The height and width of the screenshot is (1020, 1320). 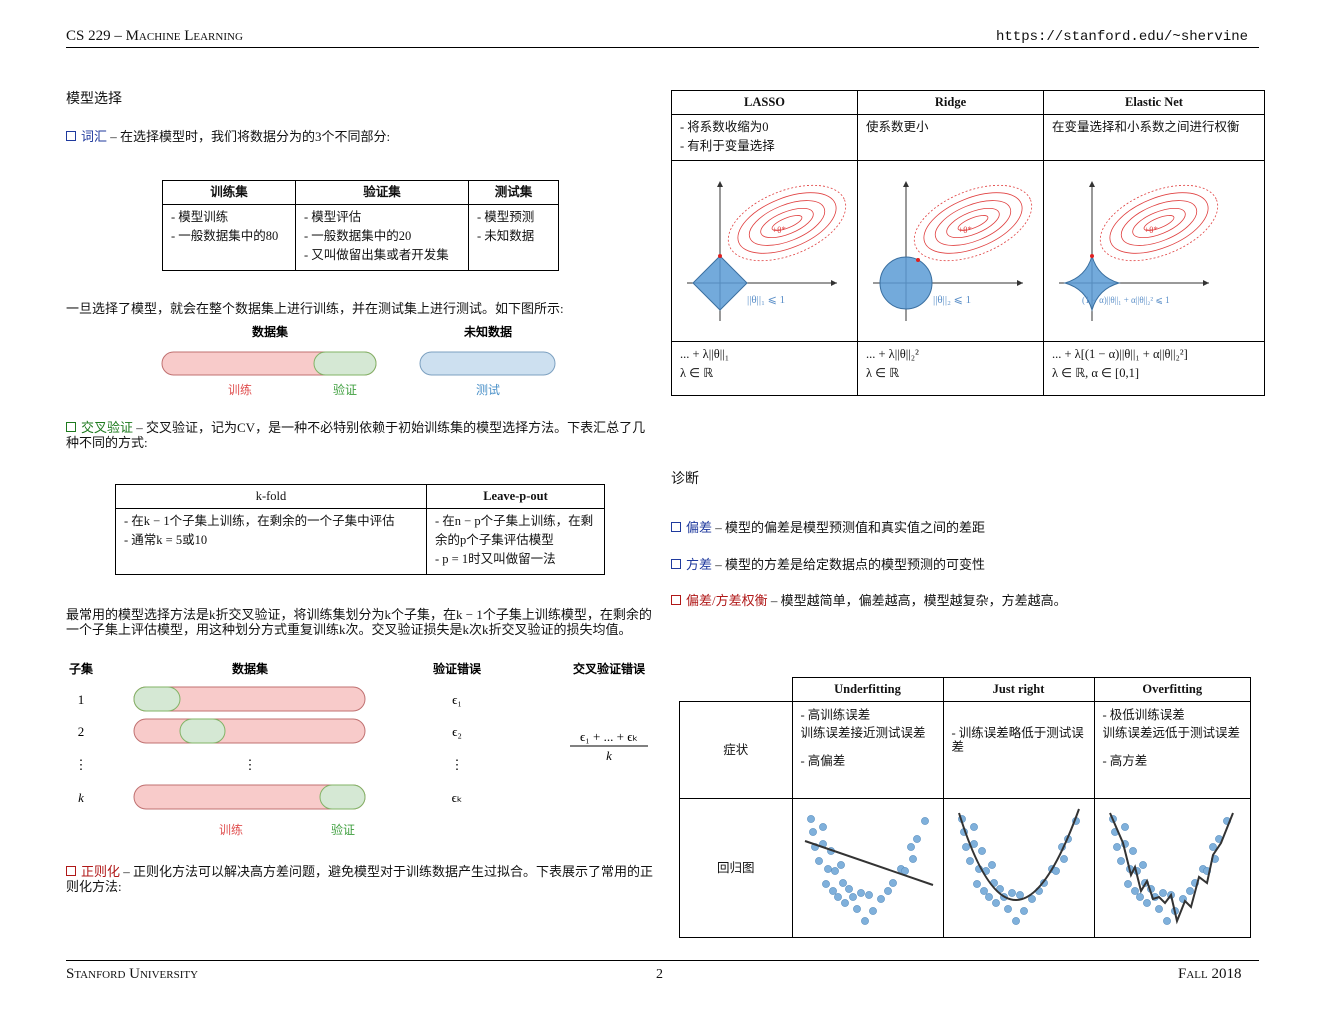 What do you see at coordinates (382, 192) in the screenshot?
I see `header-cell: 验证集` at bounding box center [382, 192].